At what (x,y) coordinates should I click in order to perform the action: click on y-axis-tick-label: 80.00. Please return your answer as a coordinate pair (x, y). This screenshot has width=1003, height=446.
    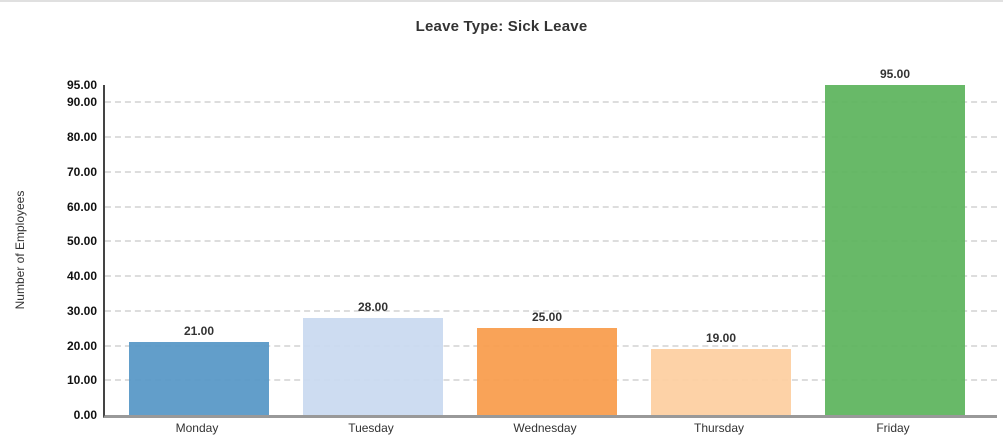
    Looking at the image, I should click on (81, 137).